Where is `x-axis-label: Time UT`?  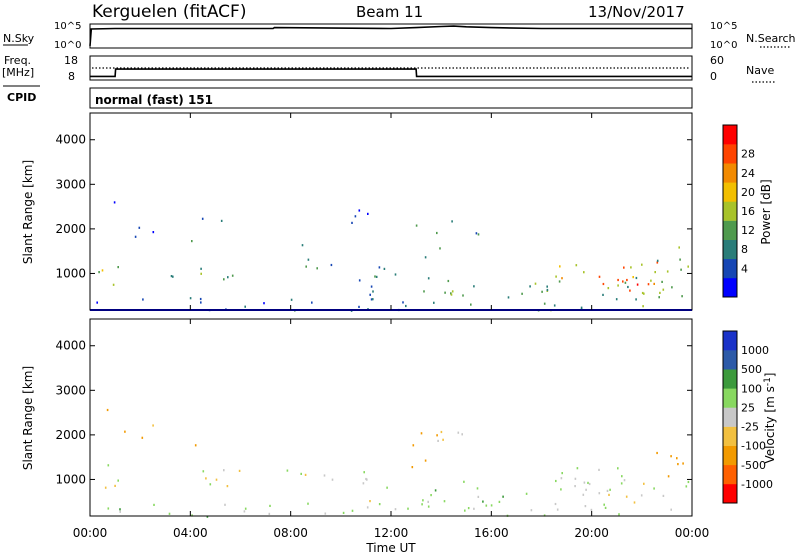
x-axis-label: Time UT is located at coordinates (390, 547).